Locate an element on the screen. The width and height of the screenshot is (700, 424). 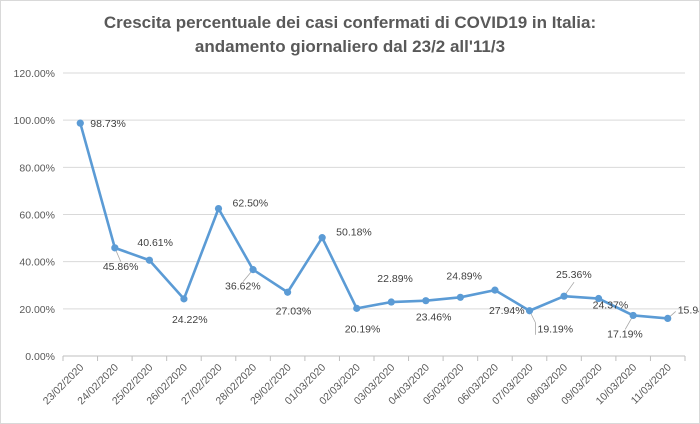
data-label: 98.73% is located at coordinates (108, 124).